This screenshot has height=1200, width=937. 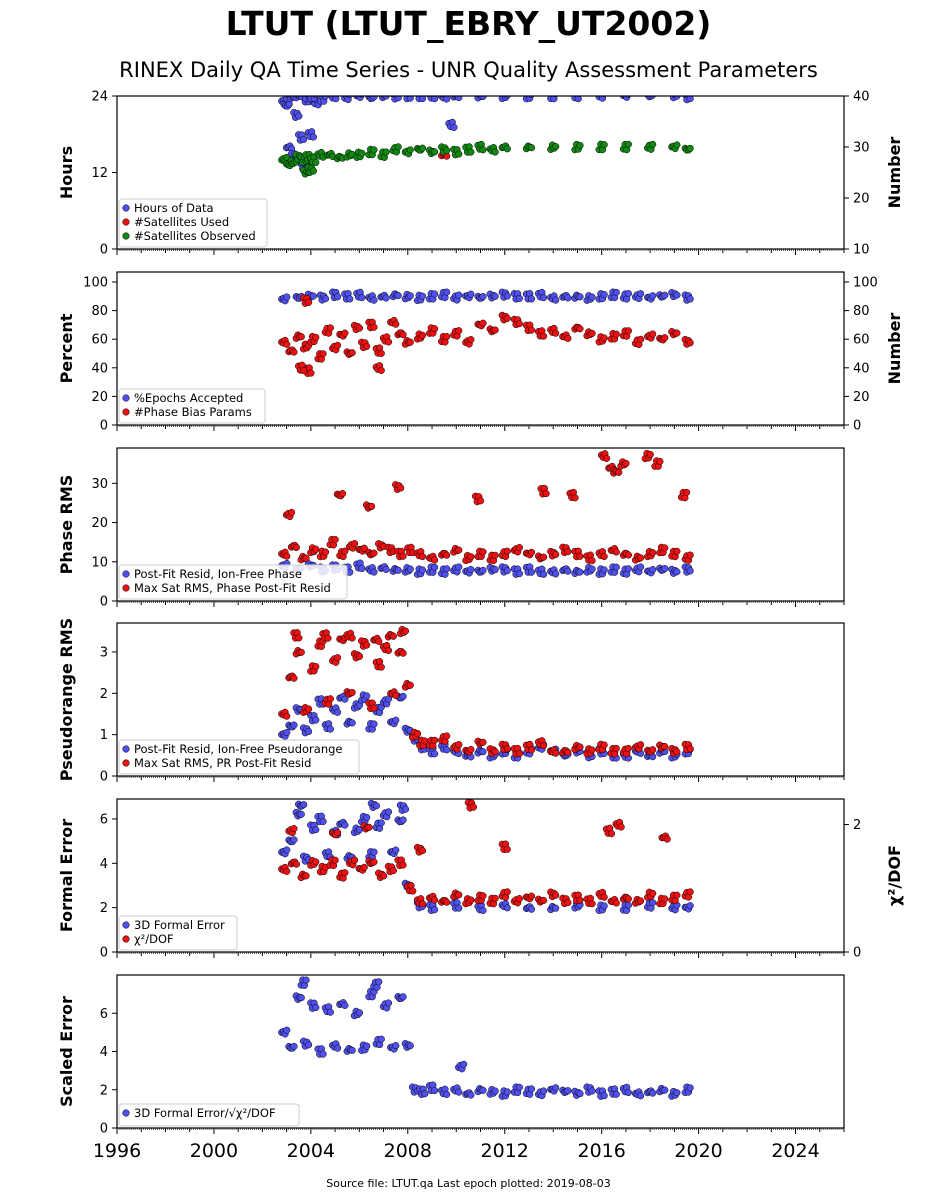 I want to click on x-tick-label: 2016, so click(x=601, y=1151).